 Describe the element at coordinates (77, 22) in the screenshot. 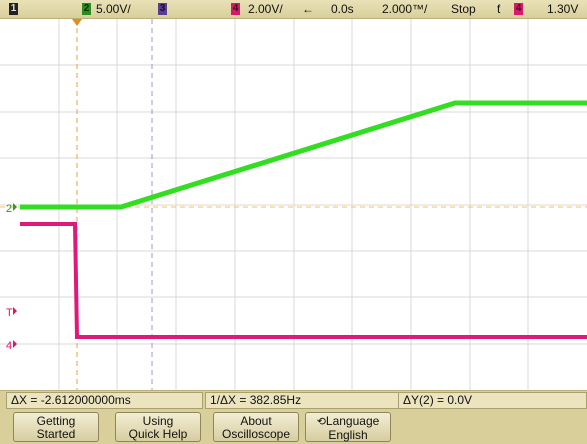

I see `trigger-position-marker` at that location.